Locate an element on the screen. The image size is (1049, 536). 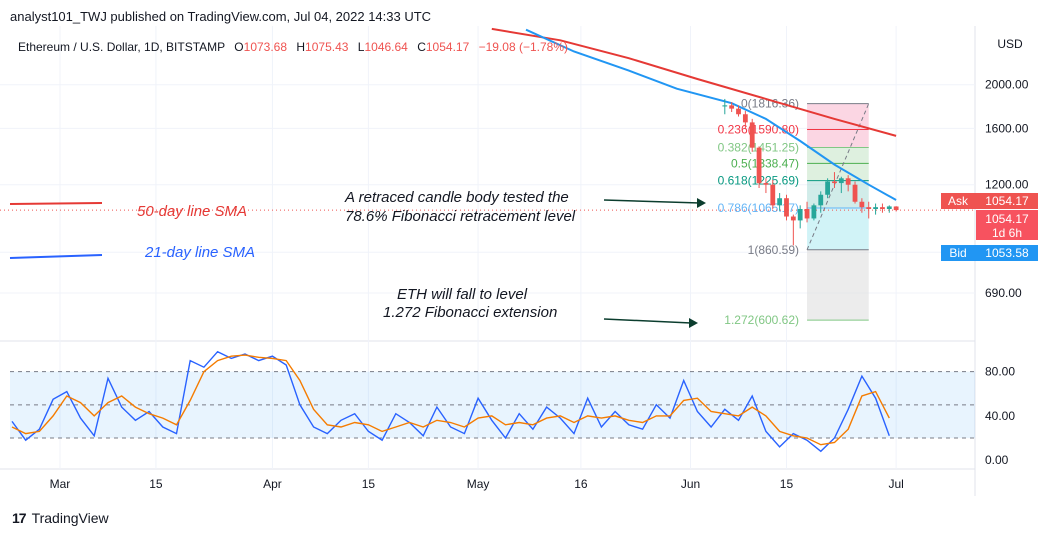
annotation-fall-arrow is located at coordinates (647, 321).